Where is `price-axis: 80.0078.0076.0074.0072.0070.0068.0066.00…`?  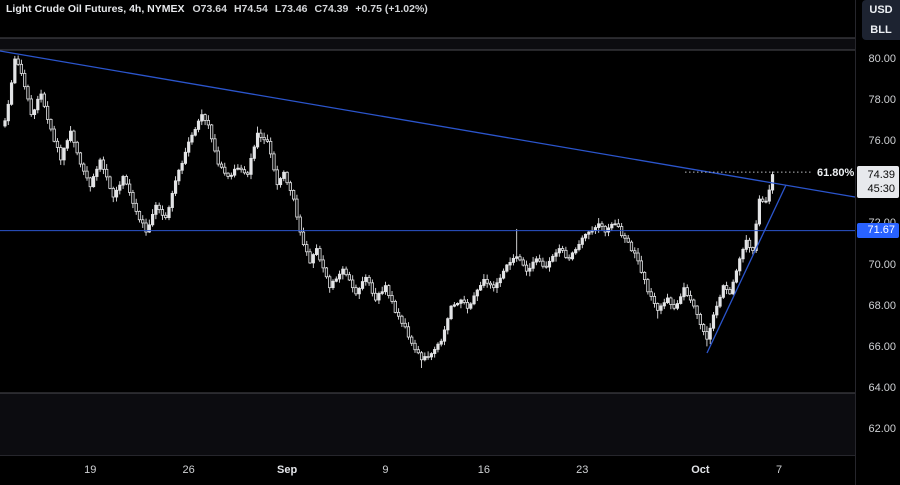
price-axis: 80.0078.0076.0074.0072.0070.0068.0066.00… is located at coordinates (877, 242).